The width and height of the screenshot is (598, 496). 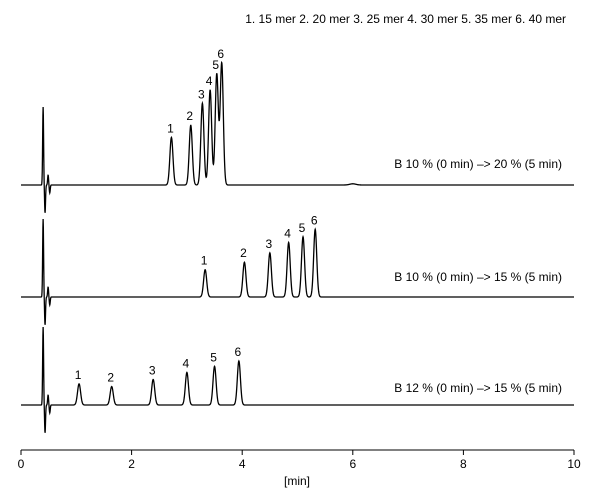 What do you see at coordinates (299, 460) in the screenshot?
I see `x-axis: 0 2 4 6 8 10` at bounding box center [299, 460].